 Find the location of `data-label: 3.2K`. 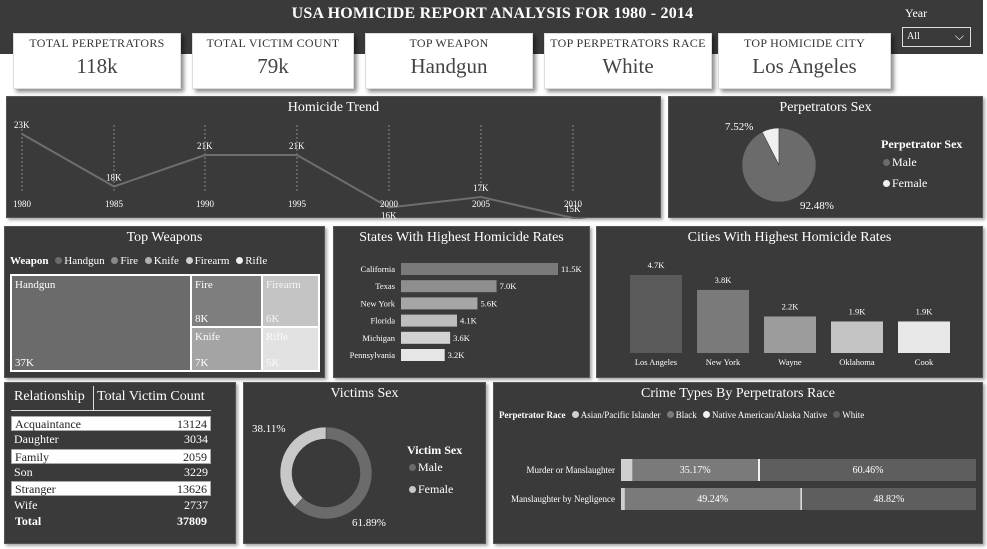

data-label: 3.2K is located at coordinates (457, 355).